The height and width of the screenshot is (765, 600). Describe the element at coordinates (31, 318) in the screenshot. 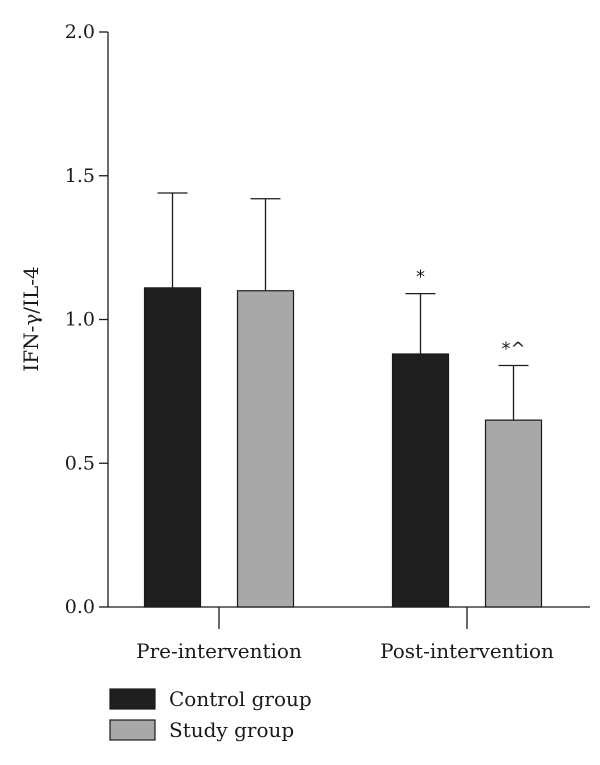

I see `y-axis-title: IFN-γ/IL-4` at that location.